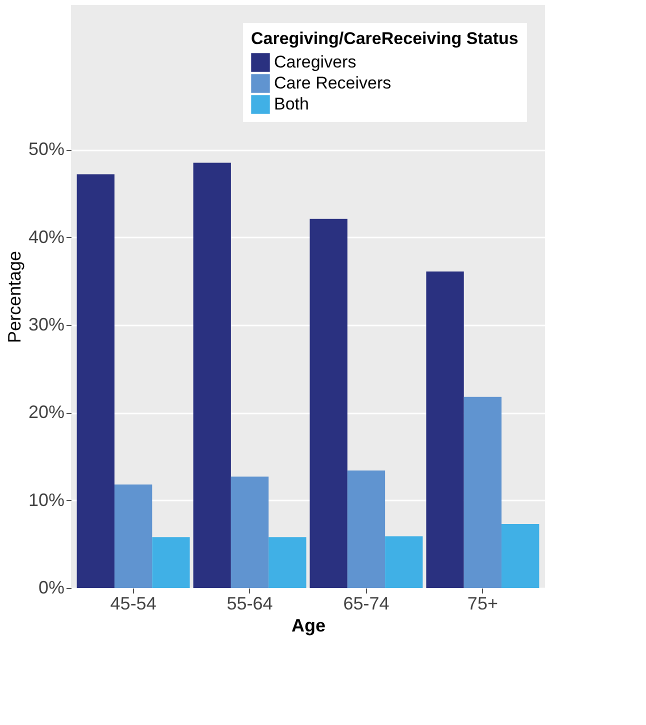 Image resolution: width=646 pixels, height=725 pixels. Describe the element at coordinates (46, 324) in the screenshot. I see `y-tick-label: 30%` at that location.